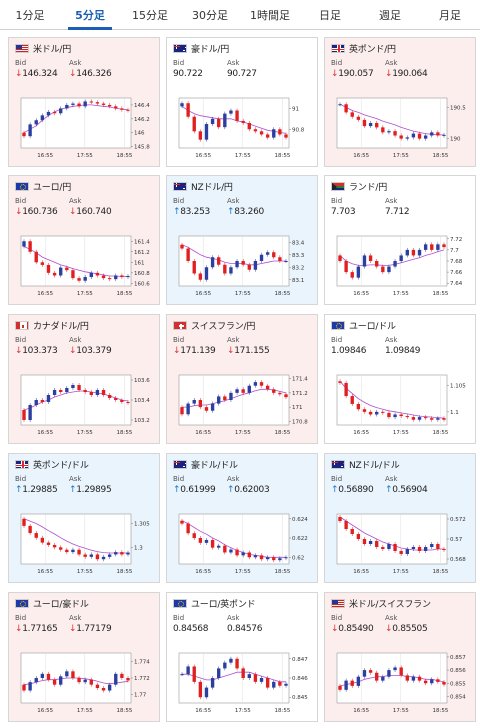 This screenshot has height=728, width=480. I want to click on pair-name: NZドル/円, so click(212, 187).